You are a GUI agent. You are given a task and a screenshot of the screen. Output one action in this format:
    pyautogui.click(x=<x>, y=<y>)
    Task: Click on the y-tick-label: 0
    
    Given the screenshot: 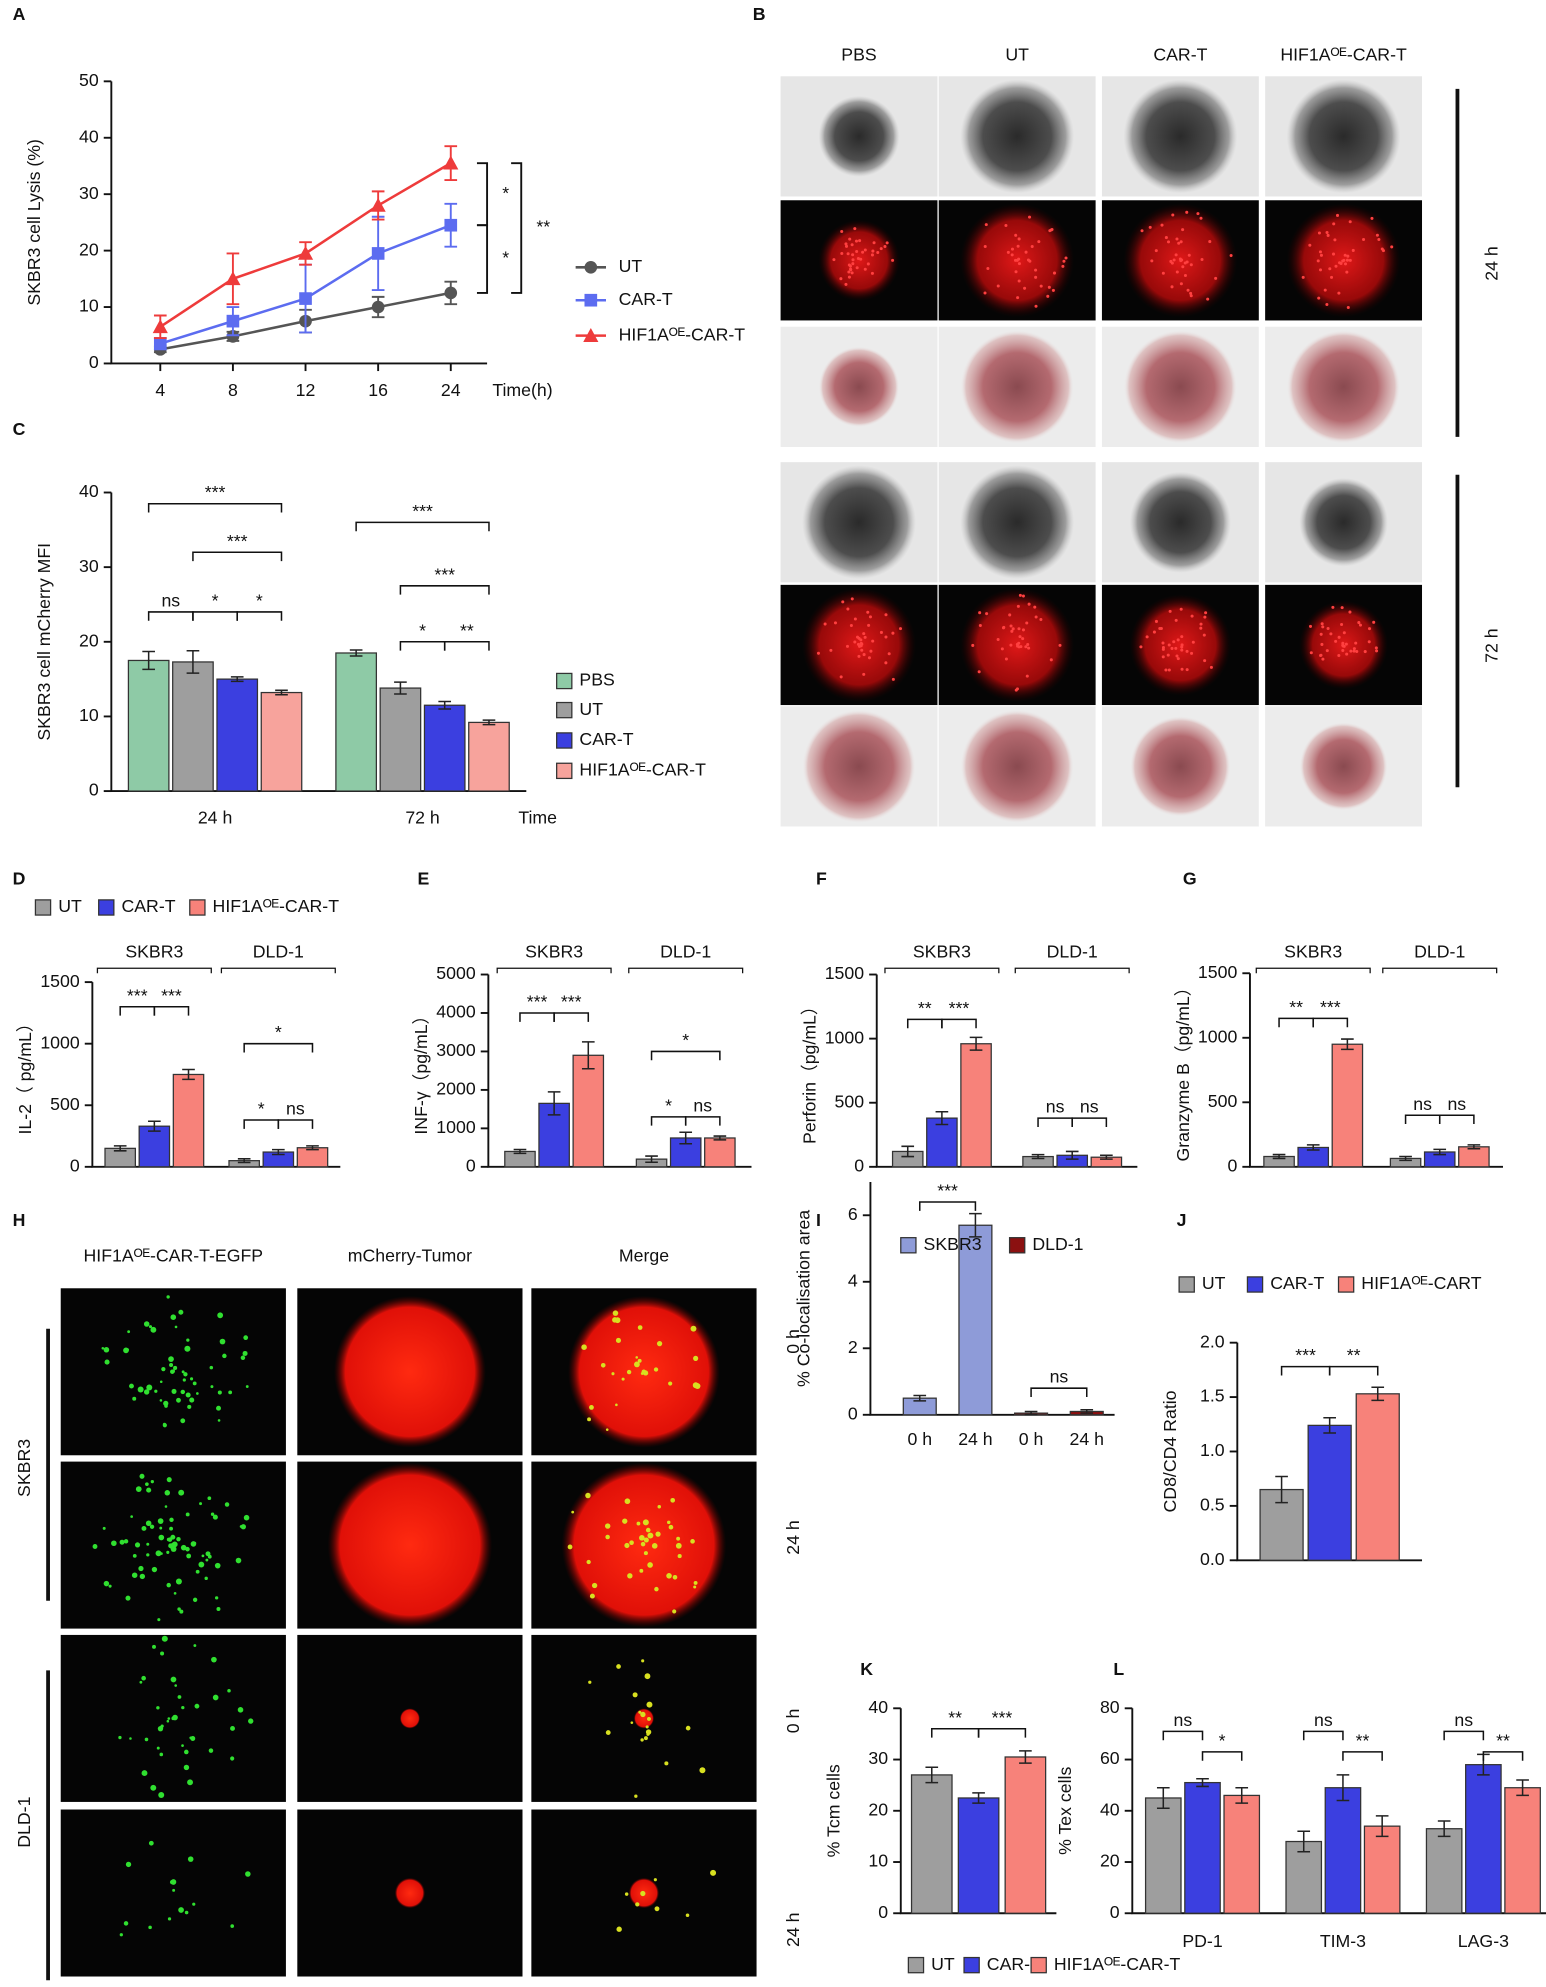 What is the action you would take?
    pyautogui.click(x=94, y=362)
    